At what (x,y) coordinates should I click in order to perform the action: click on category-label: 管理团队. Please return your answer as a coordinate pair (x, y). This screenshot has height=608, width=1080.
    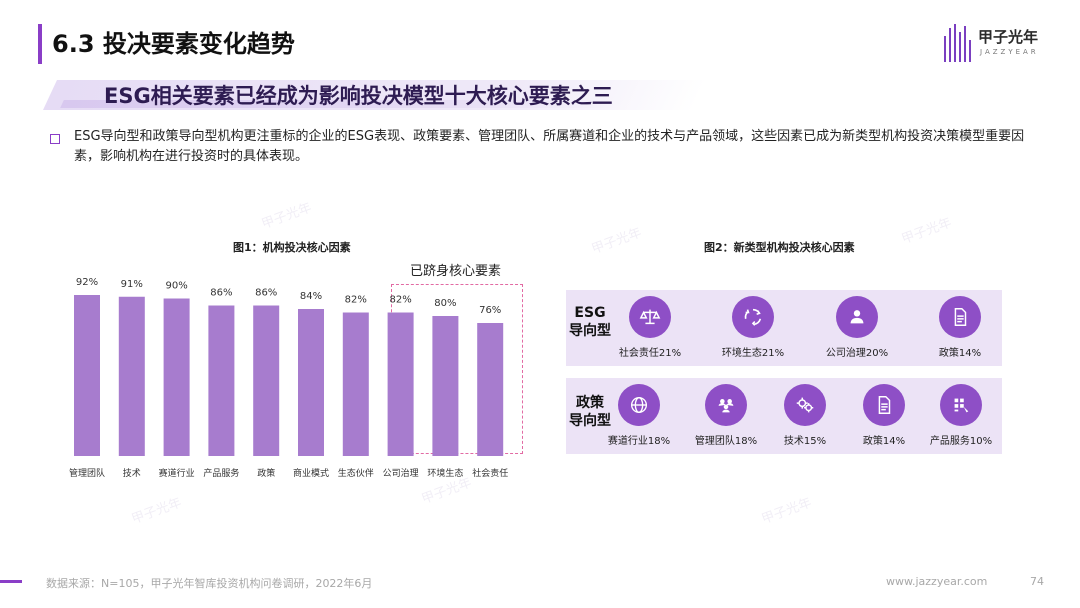
    Looking at the image, I should click on (87, 473).